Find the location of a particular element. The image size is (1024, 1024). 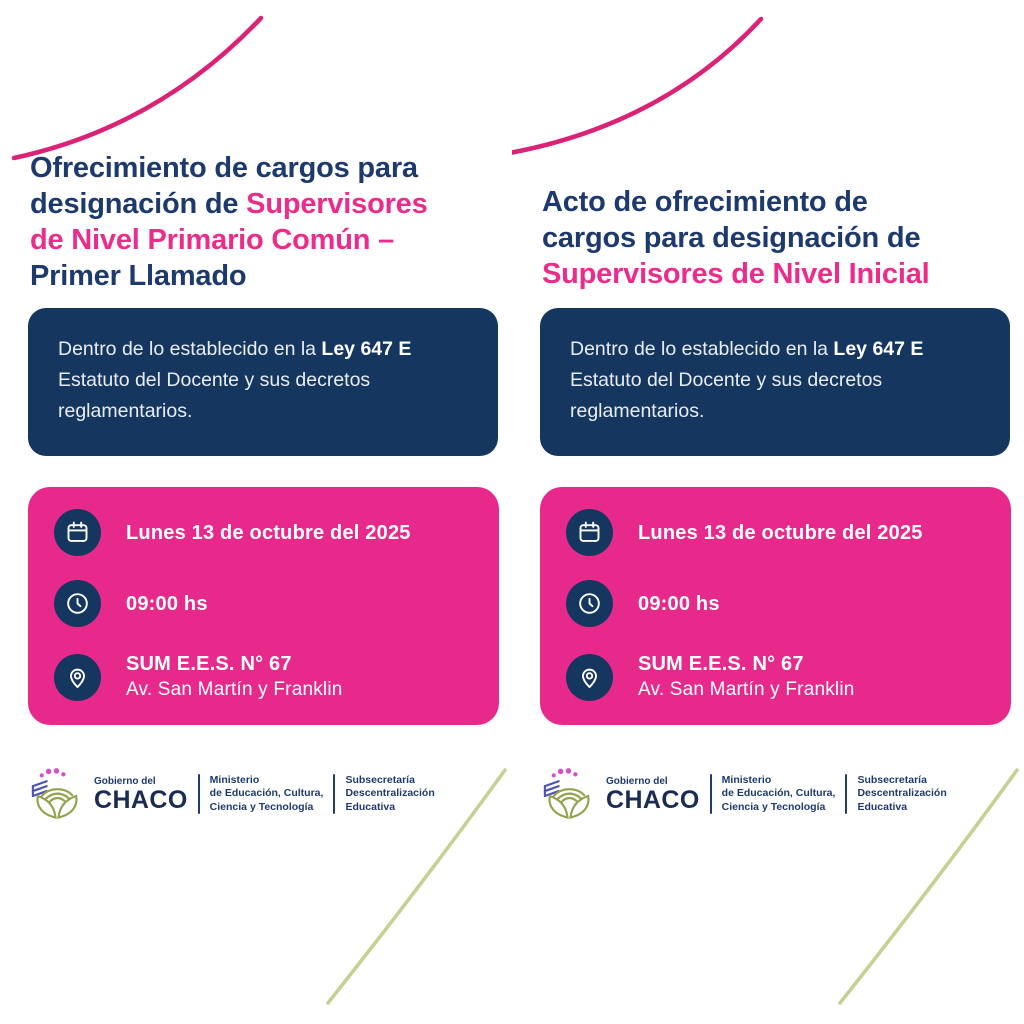

title-line: designación de Supervisores is located at coordinates (229, 204).